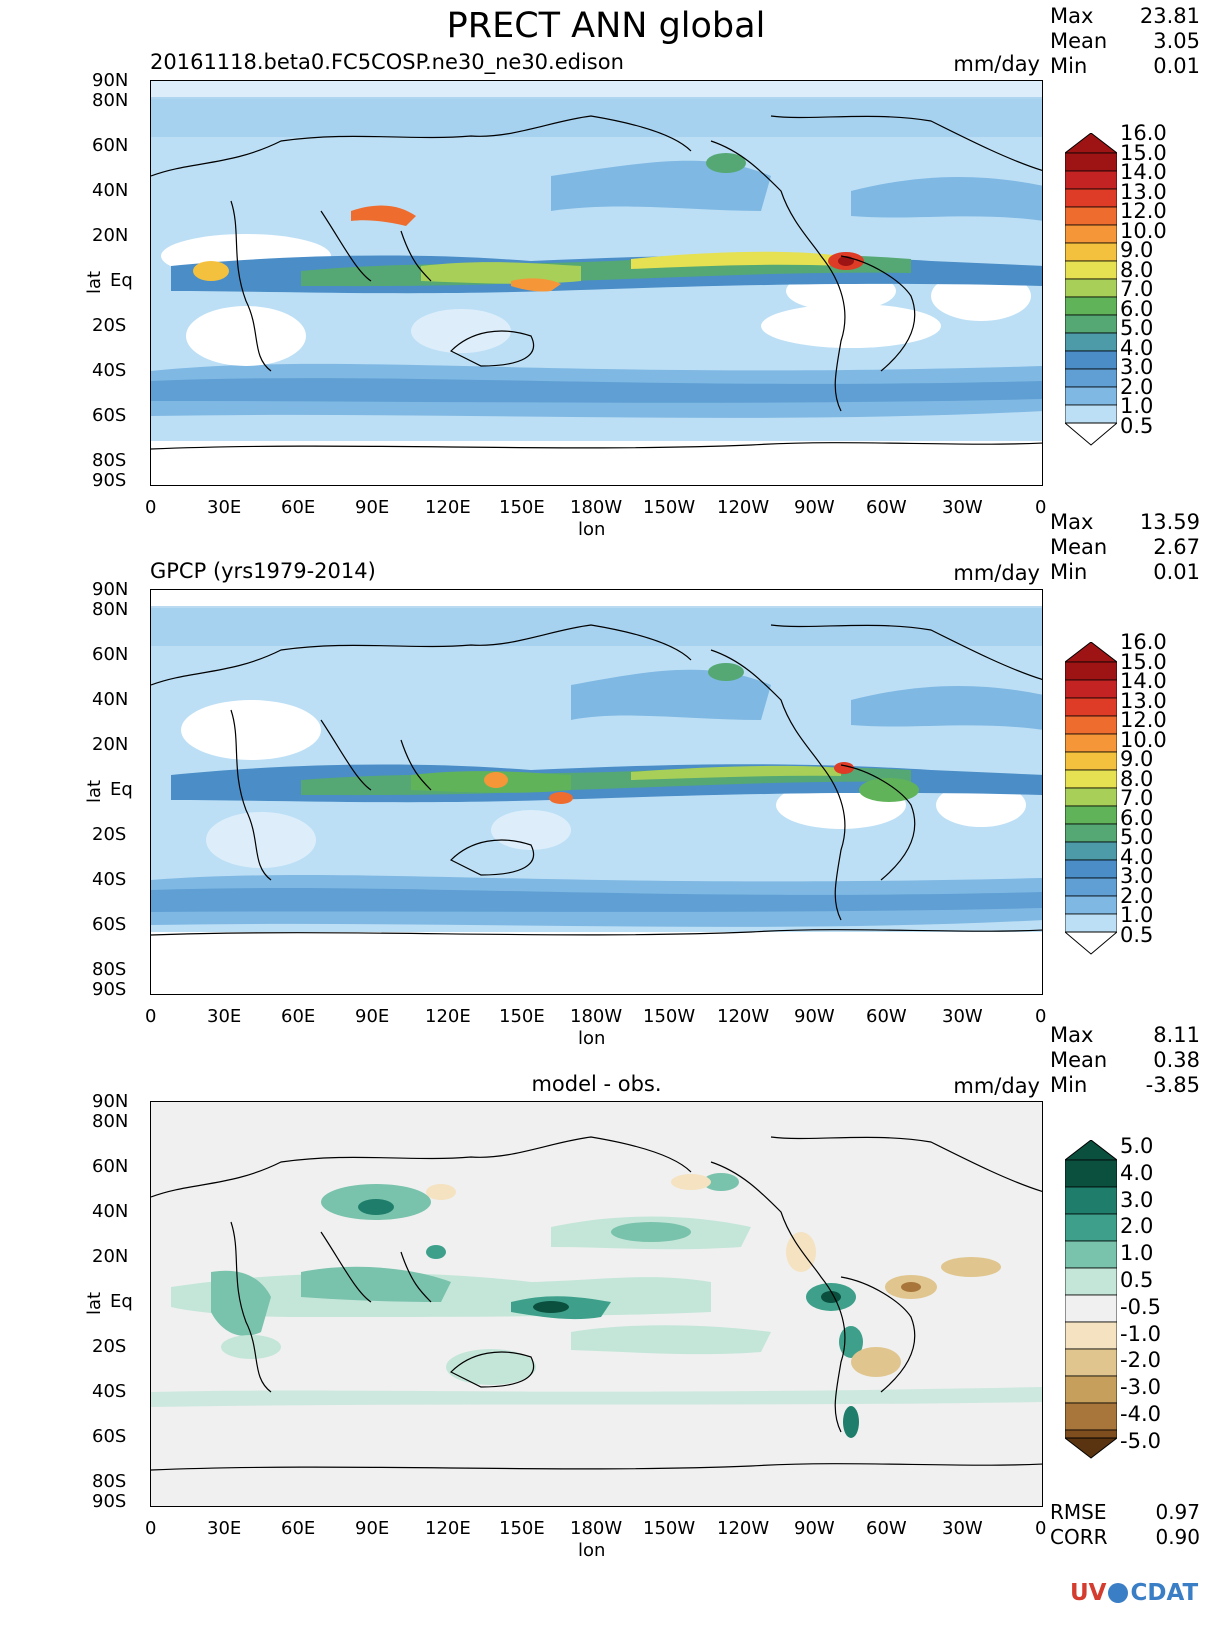  I want to click on panel2-colorbar, so click(1091, 801).